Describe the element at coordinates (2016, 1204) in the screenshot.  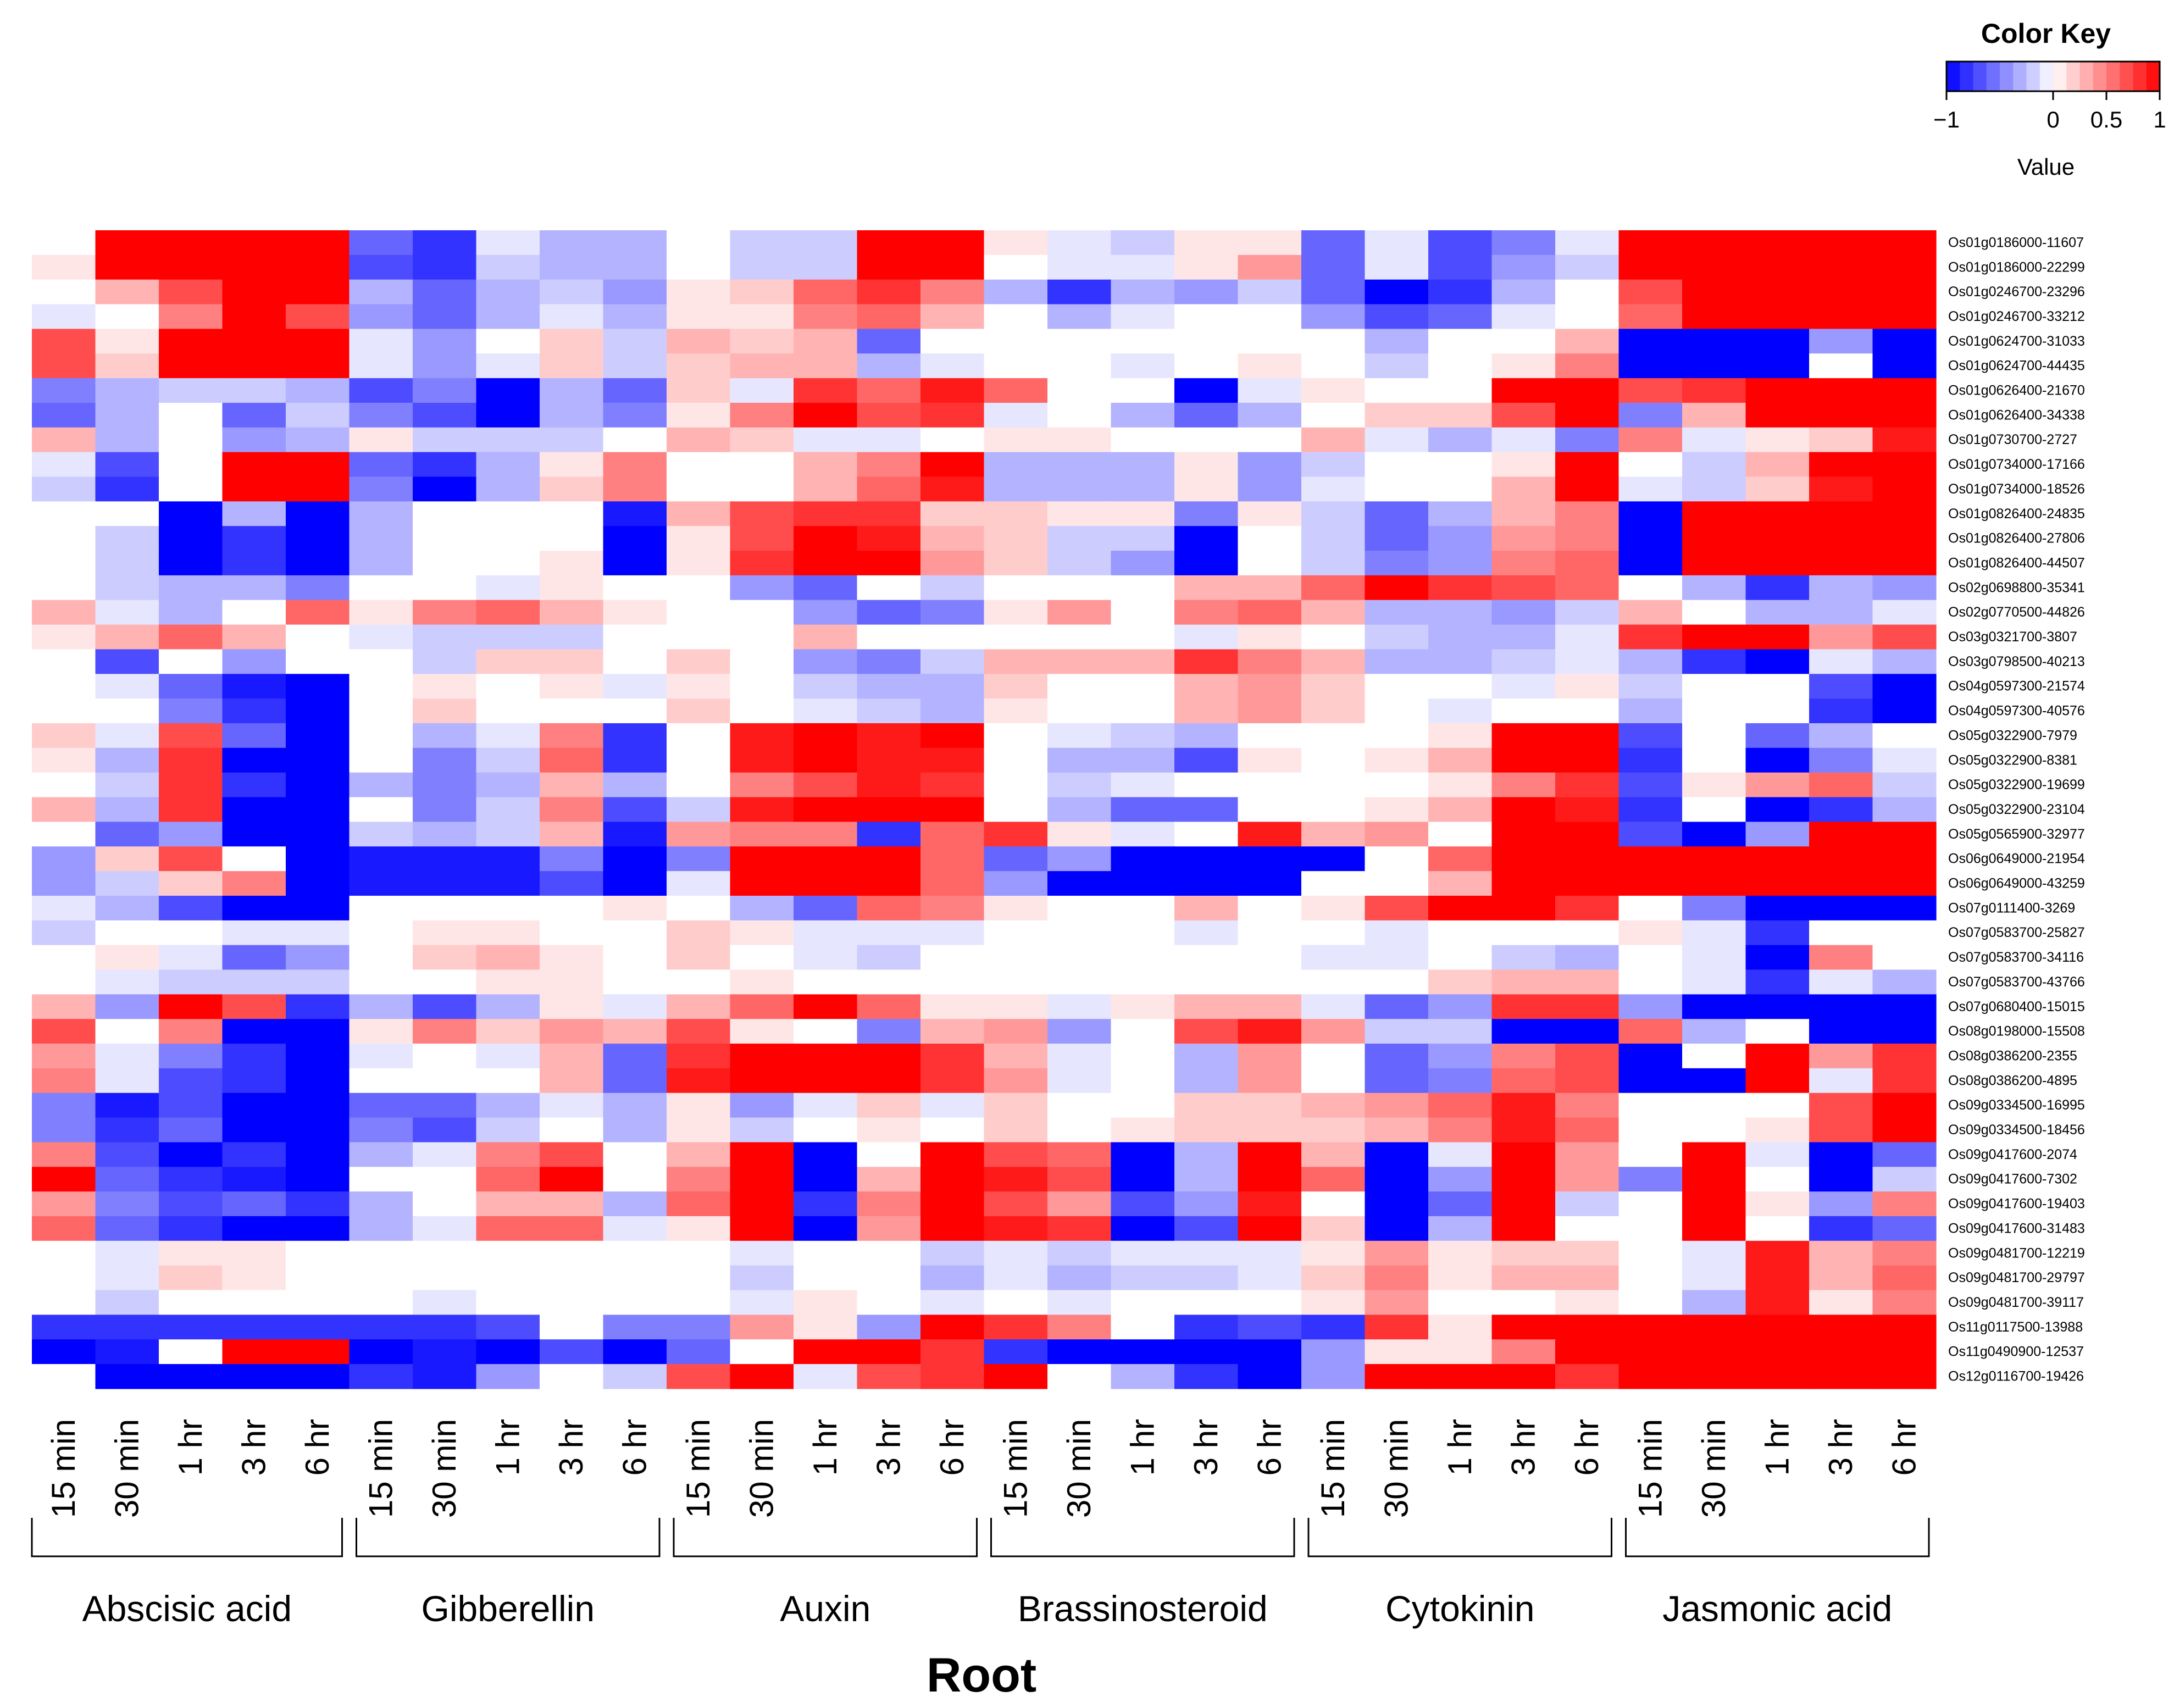
I see `row-label: Os09g0417600-19403` at that location.